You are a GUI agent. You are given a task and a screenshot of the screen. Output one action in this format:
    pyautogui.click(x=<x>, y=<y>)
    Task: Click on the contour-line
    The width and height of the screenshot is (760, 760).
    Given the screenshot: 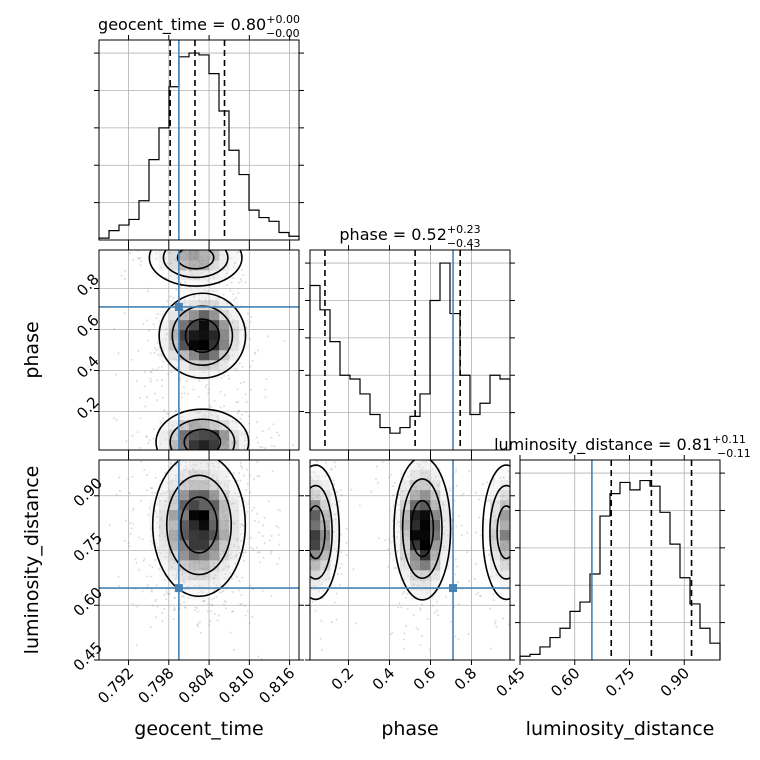 What is the action you would take?
    pyautogui.click(x=202, y=434)
    